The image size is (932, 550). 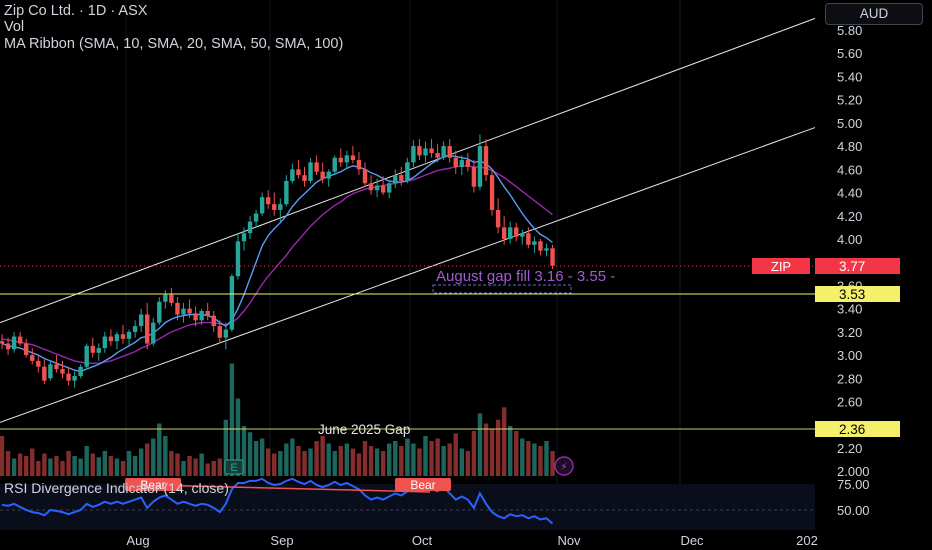 What do you see at coordinates (290, 488) in the screenshot?
I see `bear-divergence-line` at bounding box center [290, 488].